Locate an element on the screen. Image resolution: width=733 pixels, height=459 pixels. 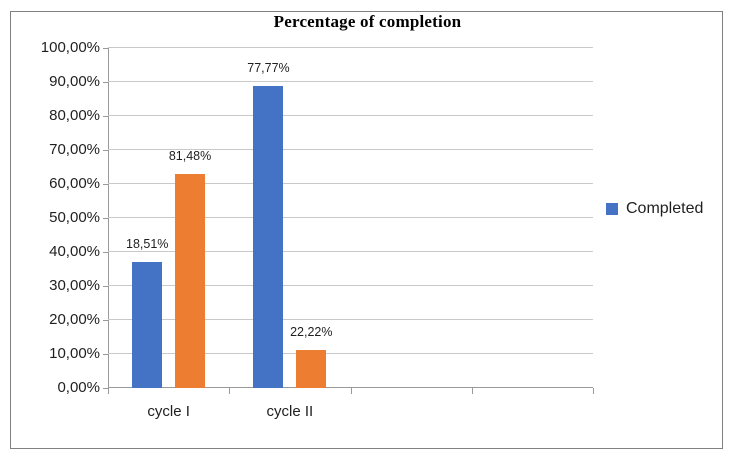
y-axis-tick-label: 80,00% is located at coordinates (74, 115).